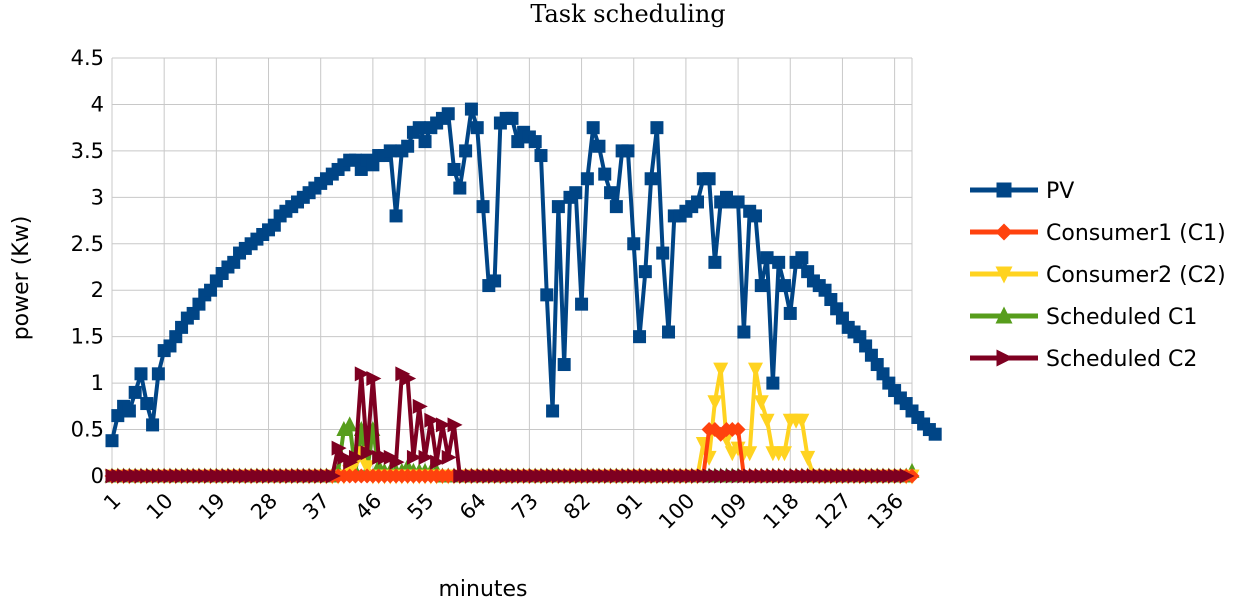  Describe the element at coordinates (577, 507) in the screenshot. I see `x-tick-label: 82` at that location.